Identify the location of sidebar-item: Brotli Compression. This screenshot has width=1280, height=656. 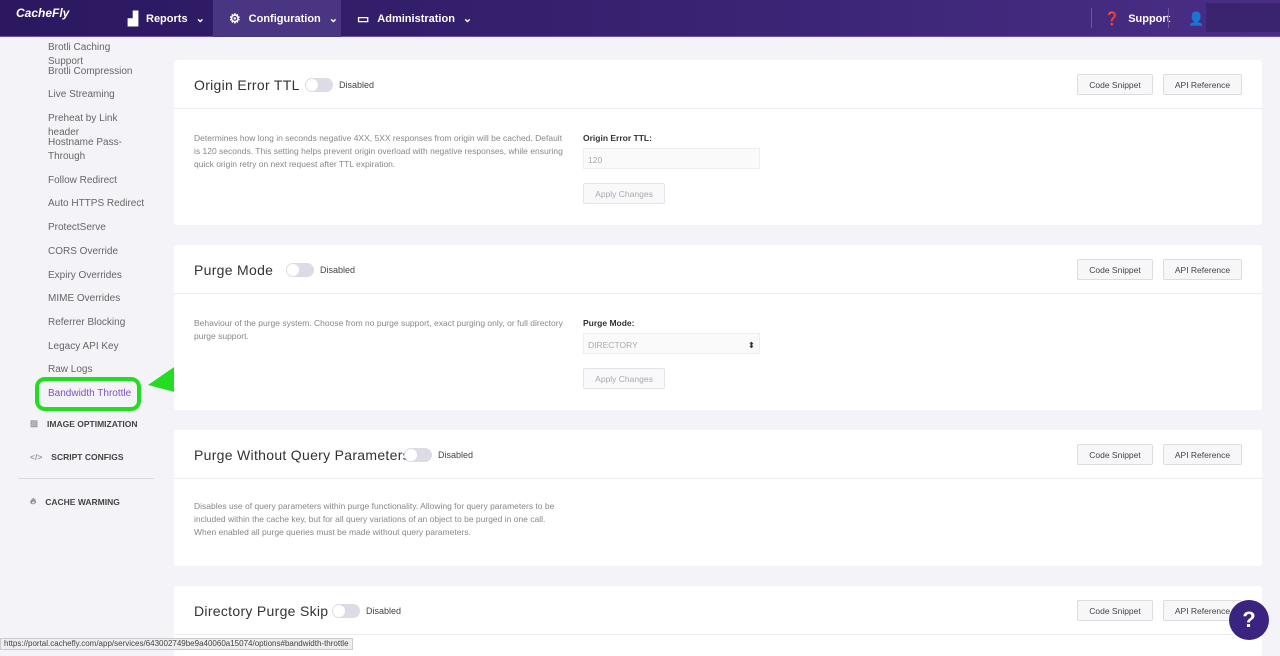
(90, 71).